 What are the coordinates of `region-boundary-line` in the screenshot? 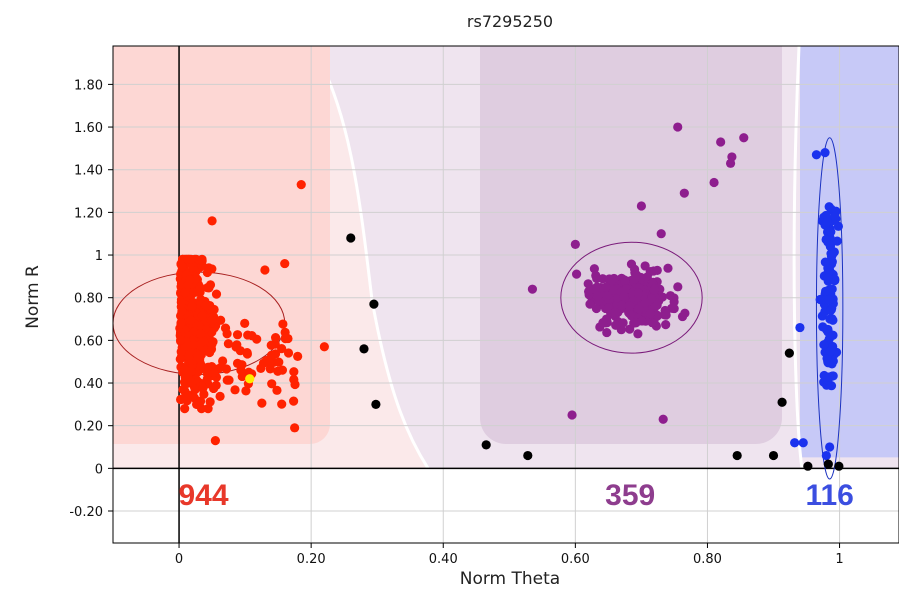 It's located at (370, 258).